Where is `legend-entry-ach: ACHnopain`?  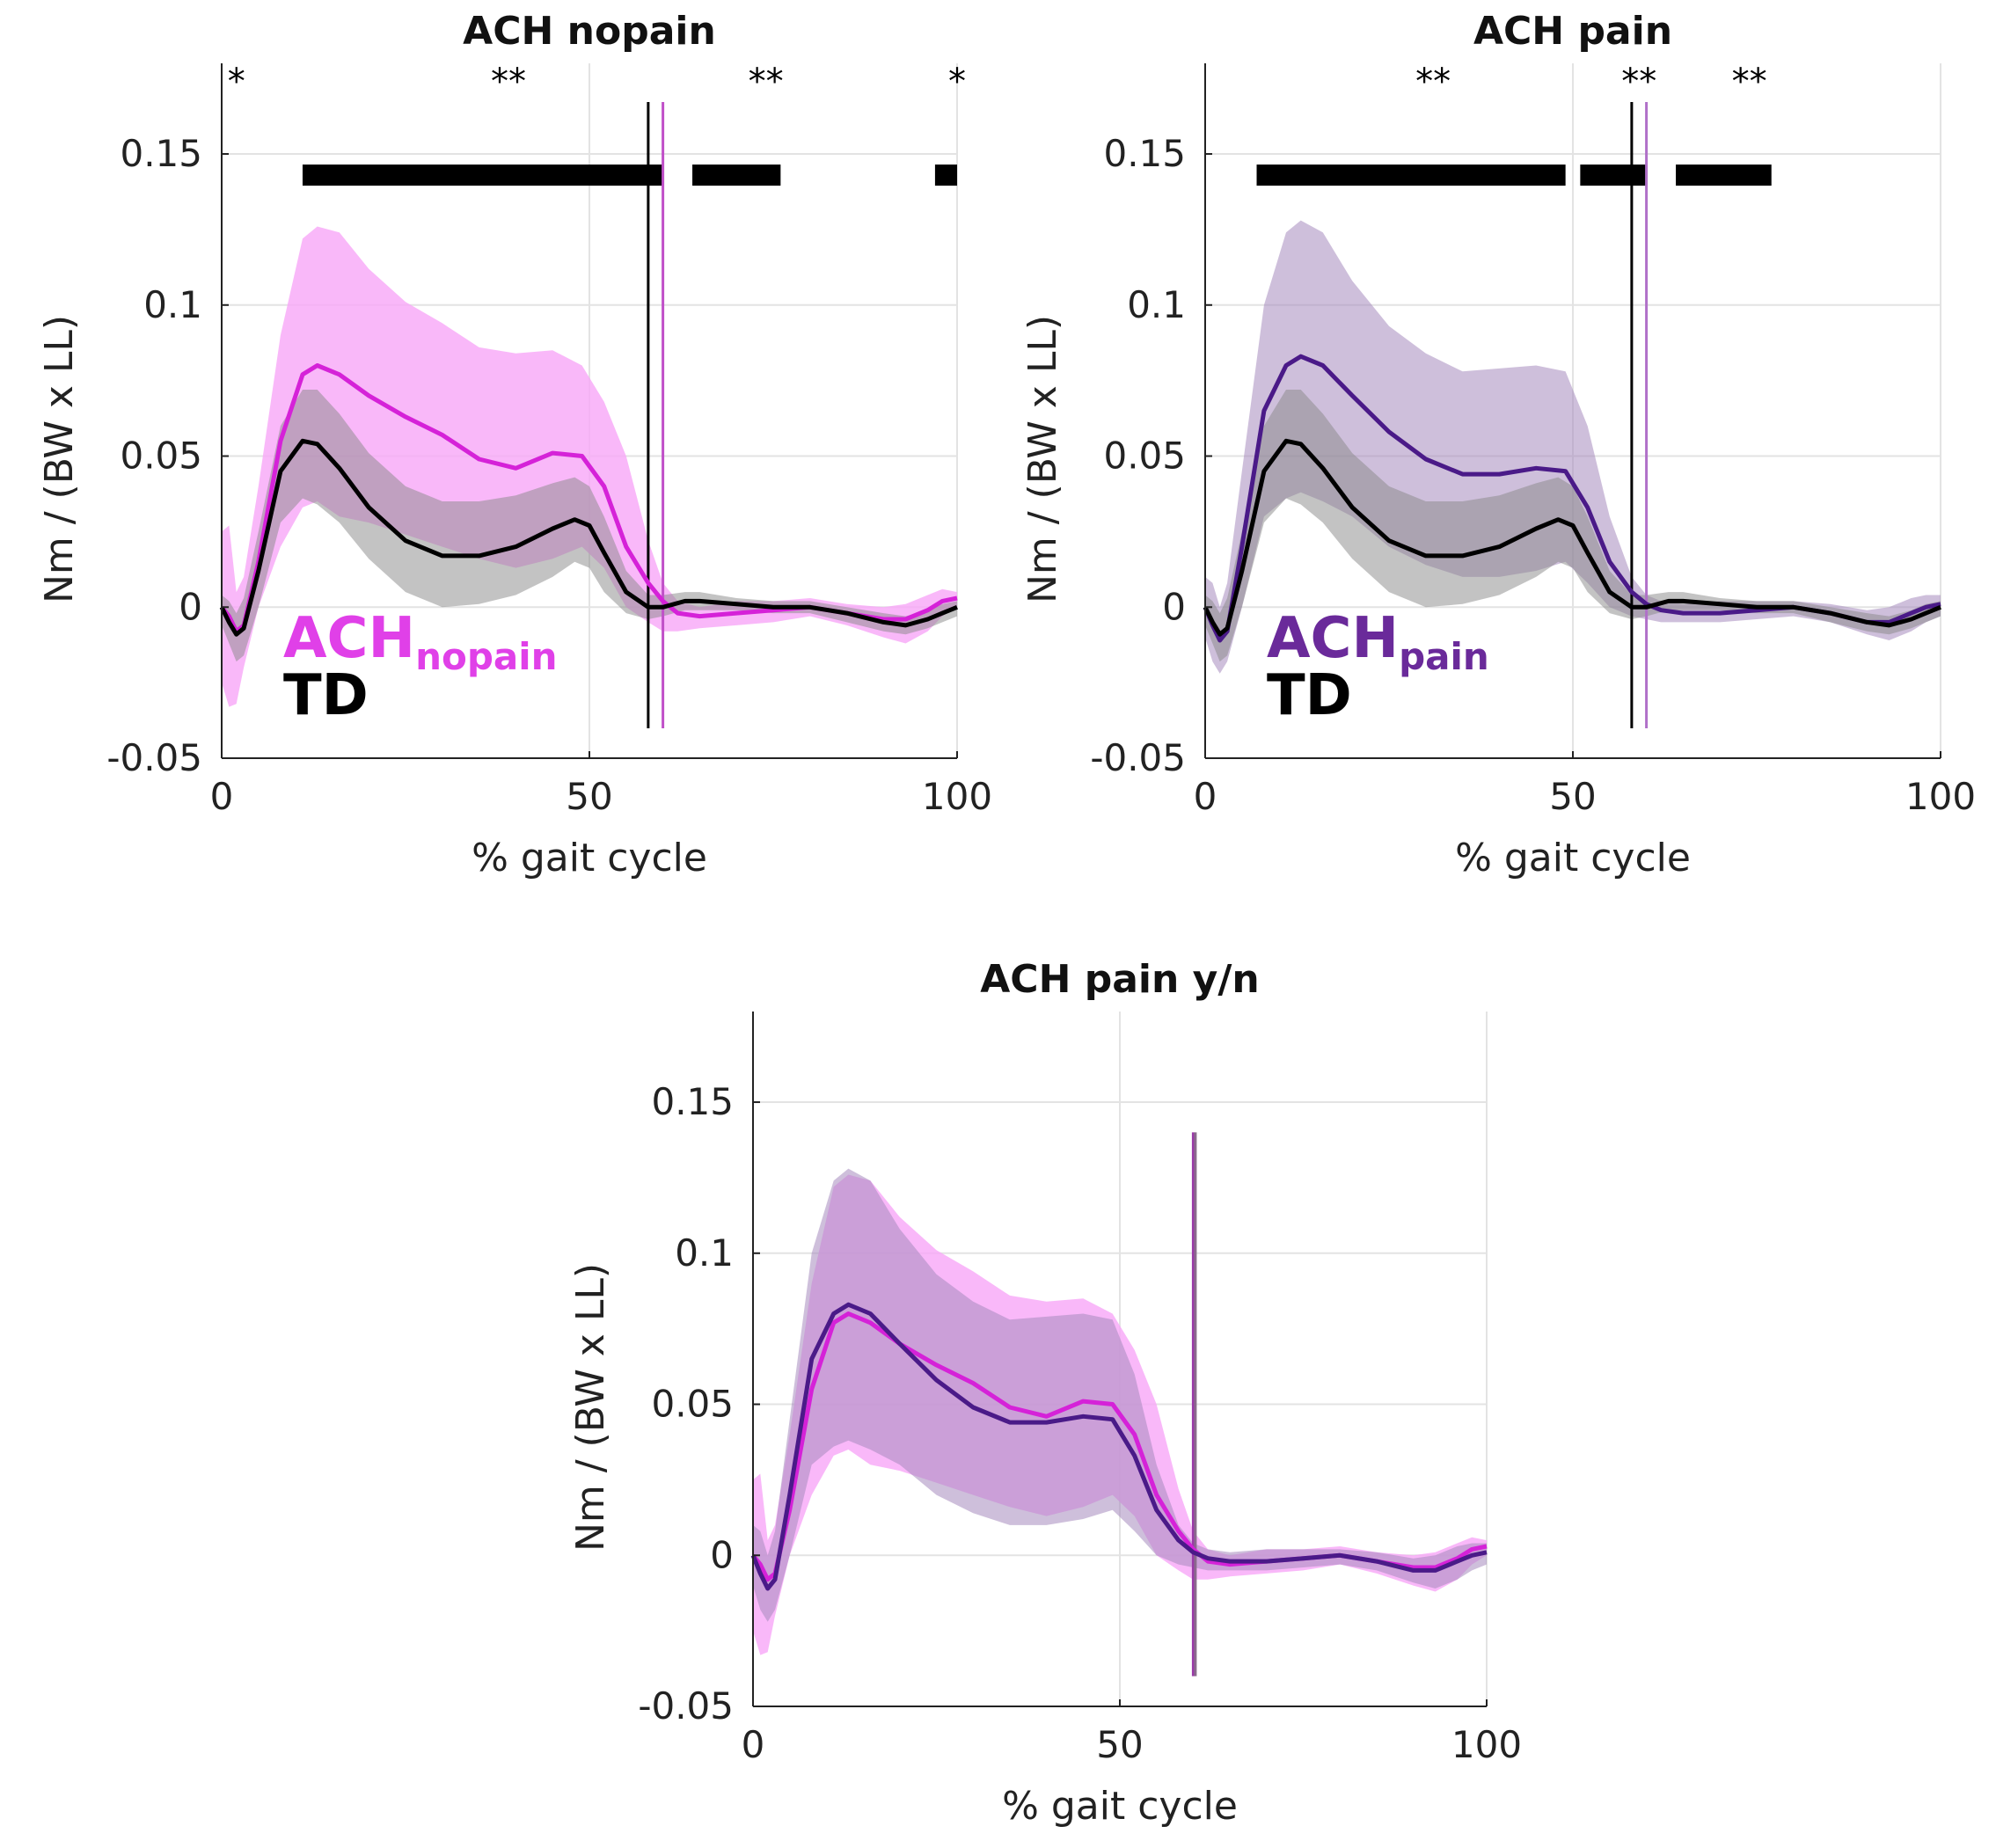
legend-entry-ach: ACHnopain is located at coordinates (420, 642).